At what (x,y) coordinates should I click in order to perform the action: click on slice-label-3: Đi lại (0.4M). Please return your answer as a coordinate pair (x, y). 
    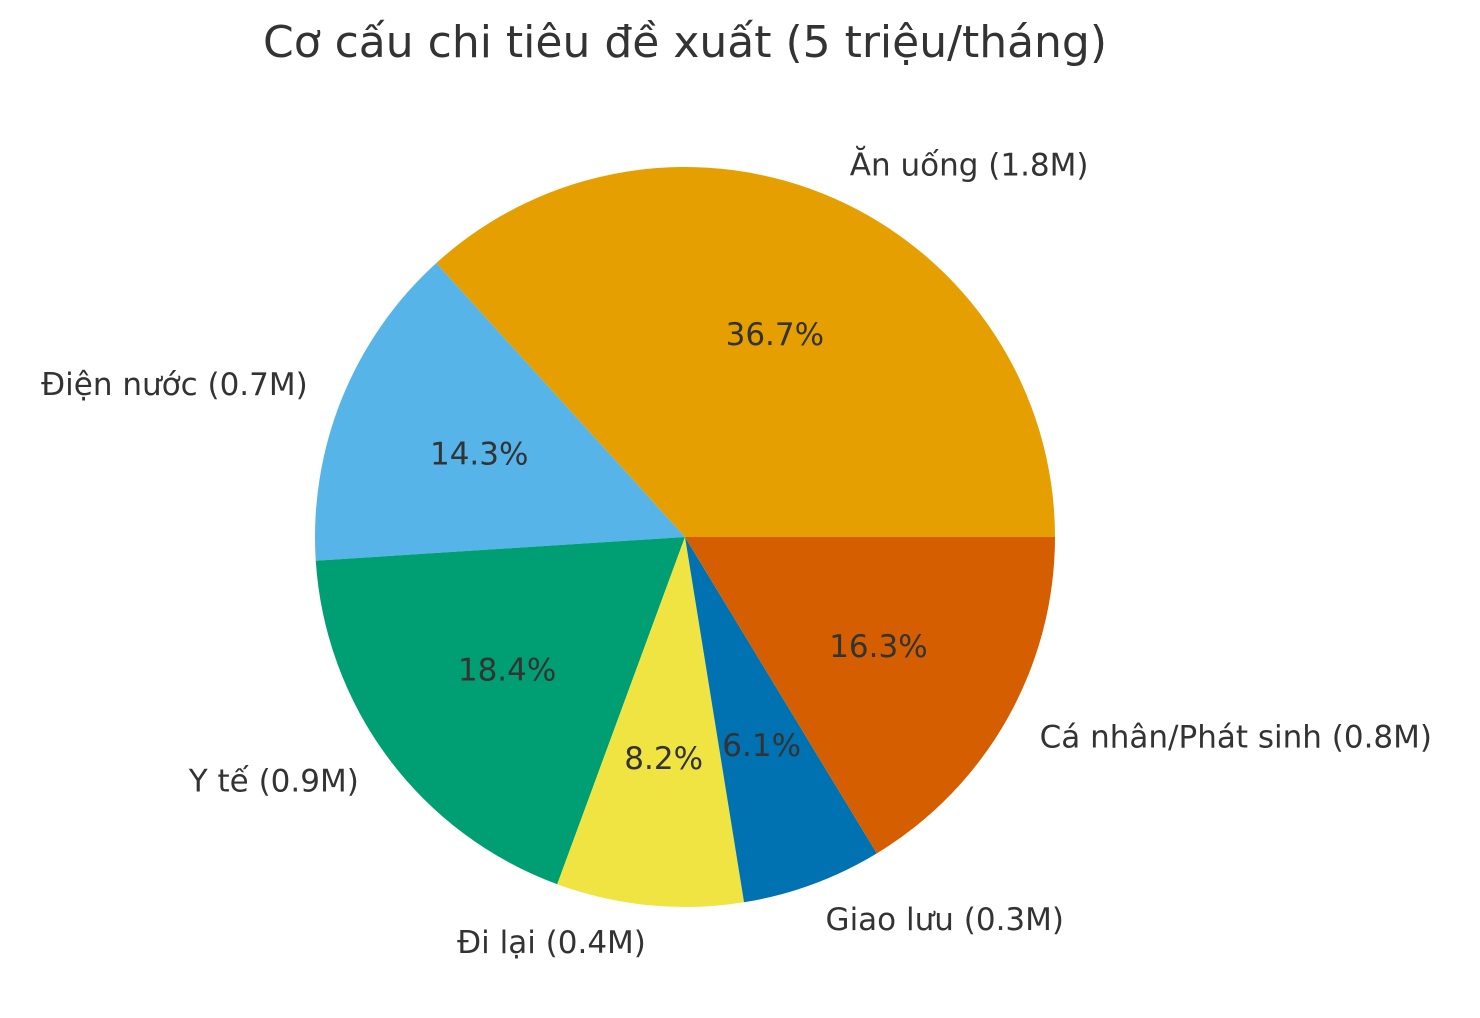
    Looking at the image, I should click on (551, 943).